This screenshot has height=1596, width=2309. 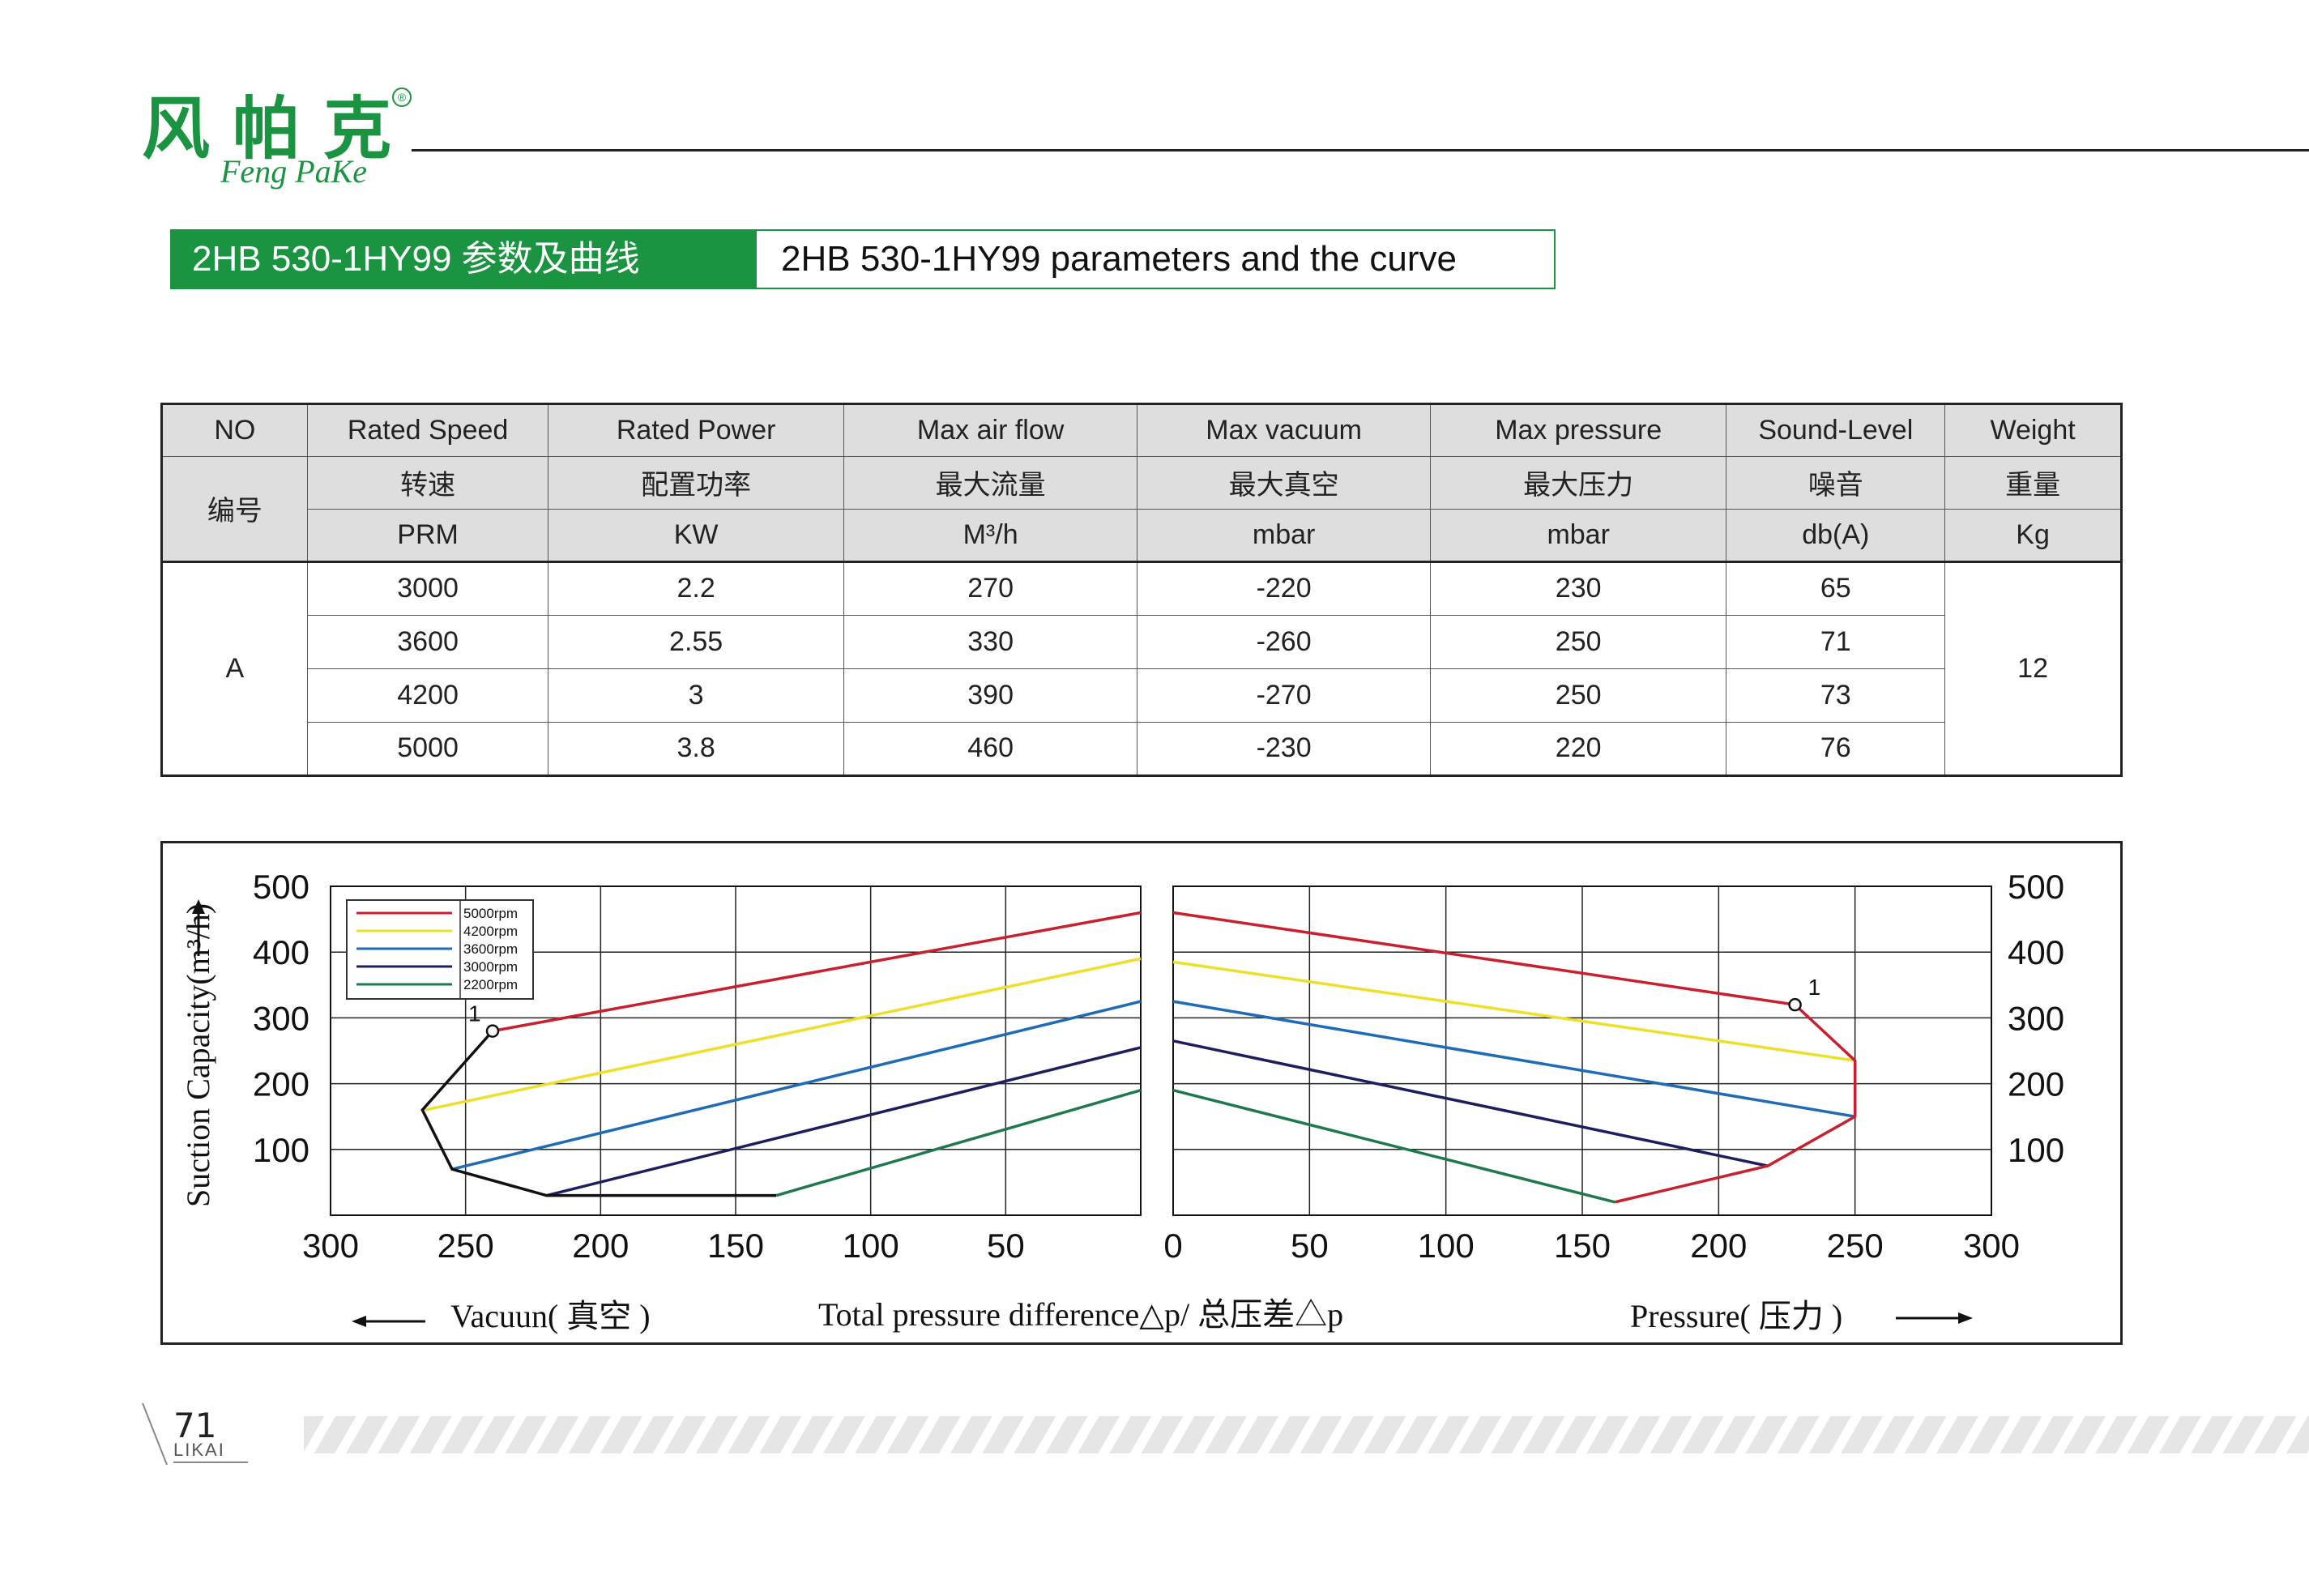 I want to click on header-row-units: PRM KW M³/h mbar mbar db(A) Kg, so click(x=1141, y=535).